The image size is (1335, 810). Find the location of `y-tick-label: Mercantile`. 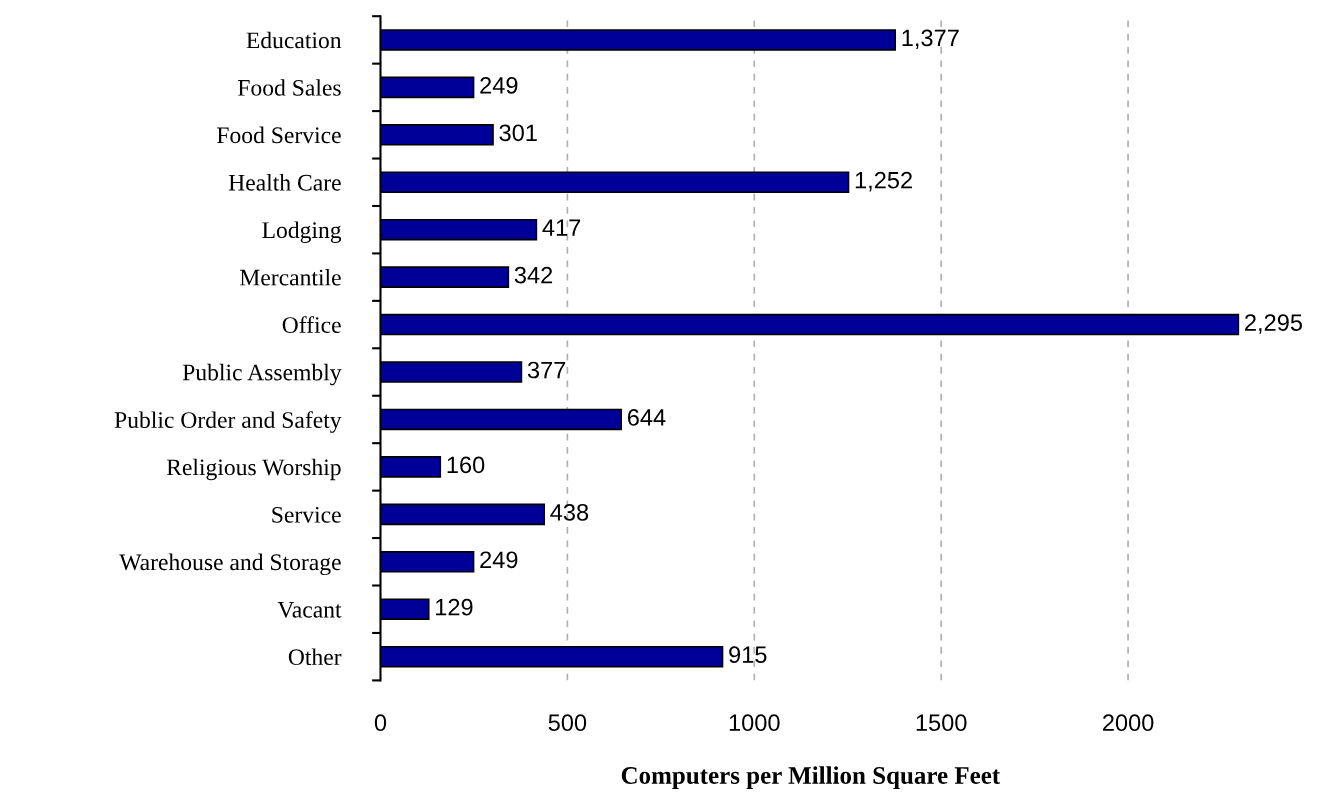

y-tick-label: Mercantile is located at coordinates (290, 277).